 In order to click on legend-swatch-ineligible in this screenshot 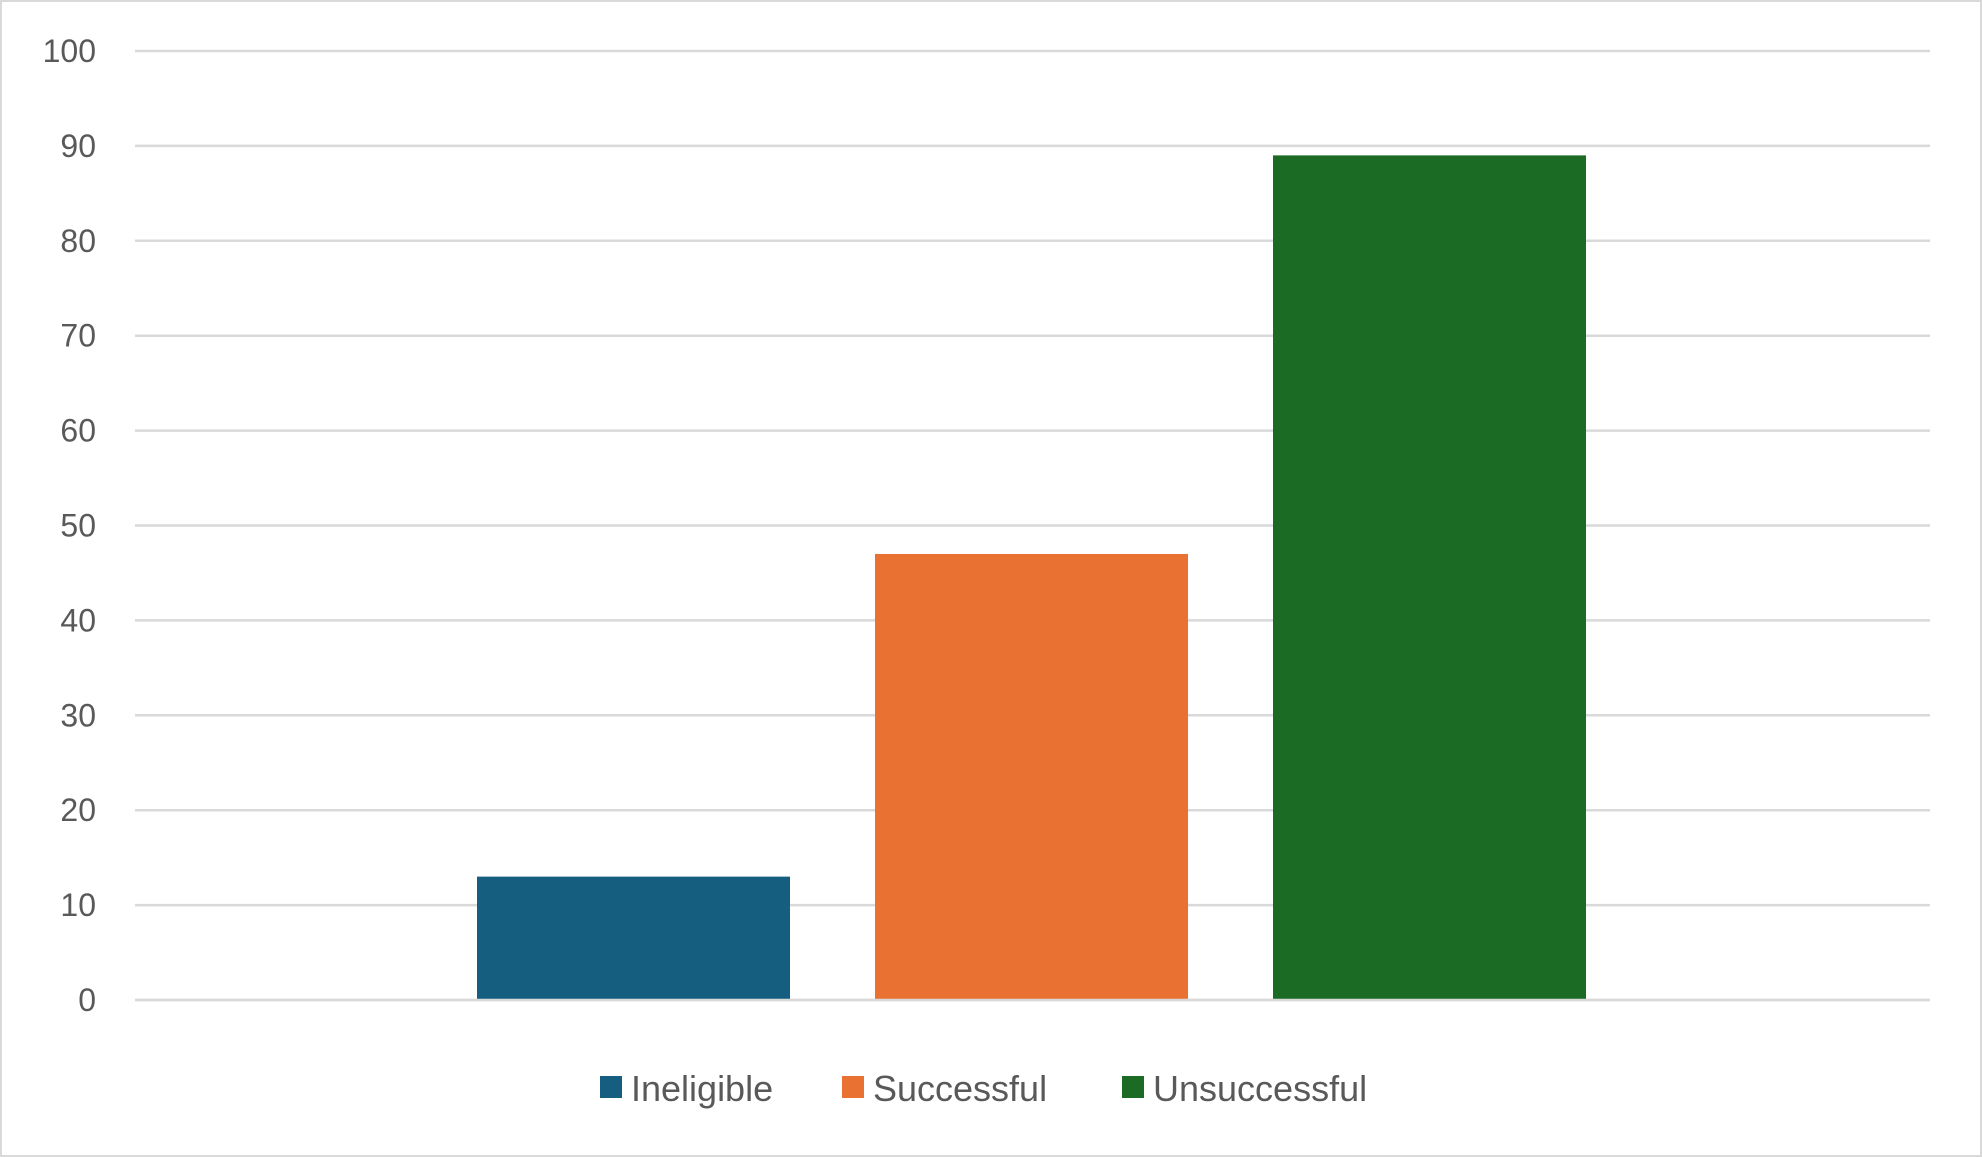, I will do `click(611, 1087)`.